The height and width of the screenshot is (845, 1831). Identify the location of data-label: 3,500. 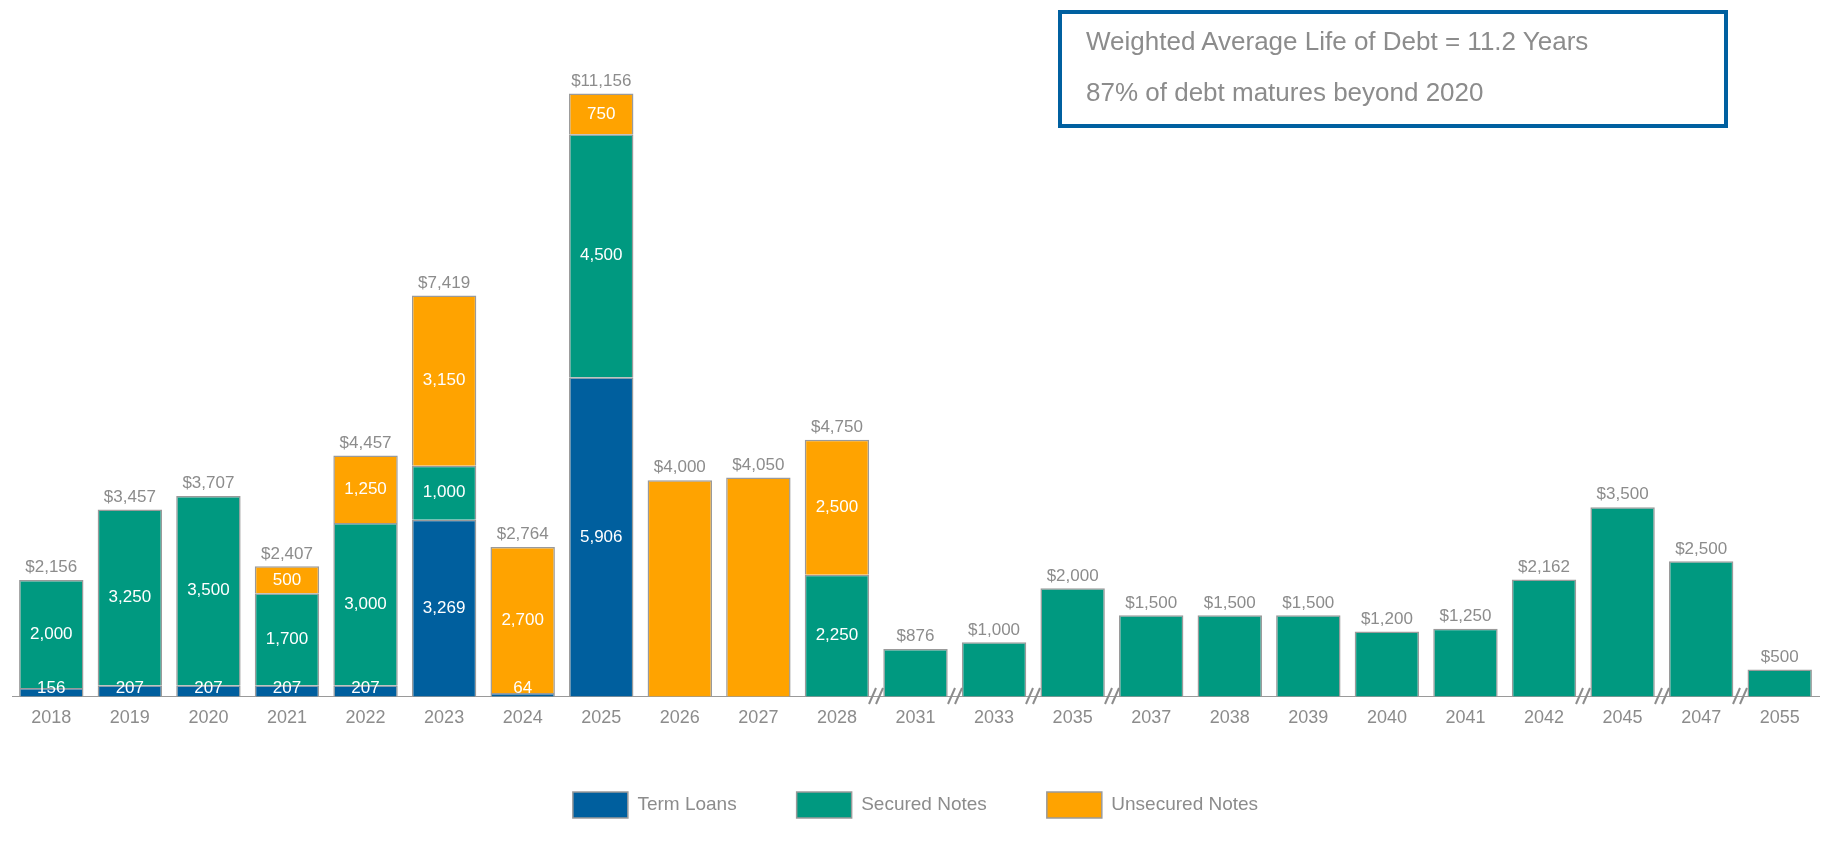
(208, 590).